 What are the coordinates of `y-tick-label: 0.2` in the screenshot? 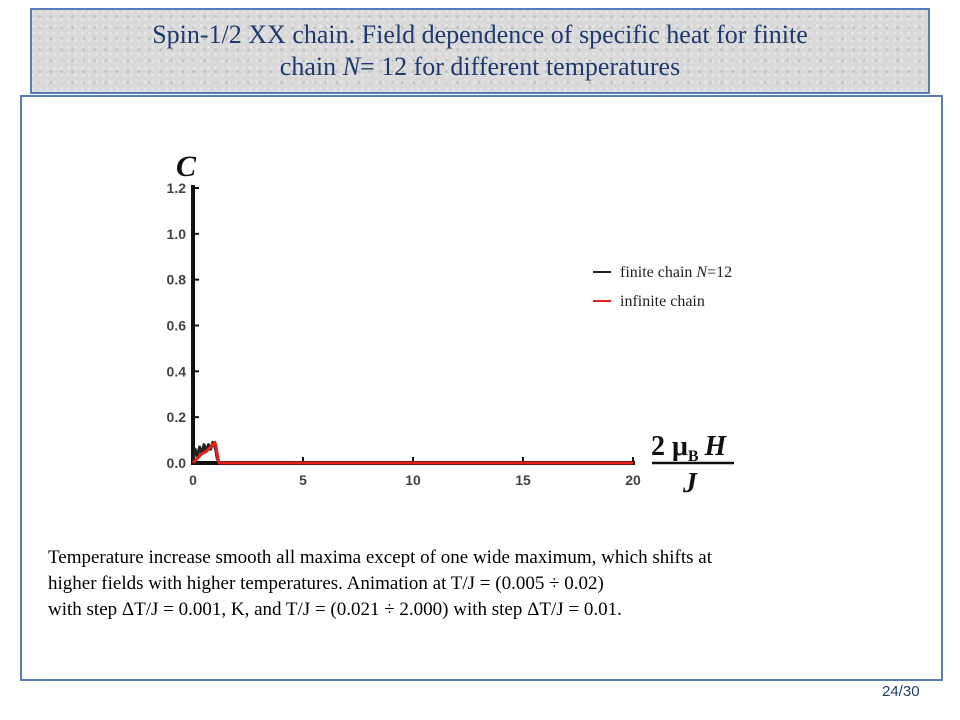 It's located at (177, 417).